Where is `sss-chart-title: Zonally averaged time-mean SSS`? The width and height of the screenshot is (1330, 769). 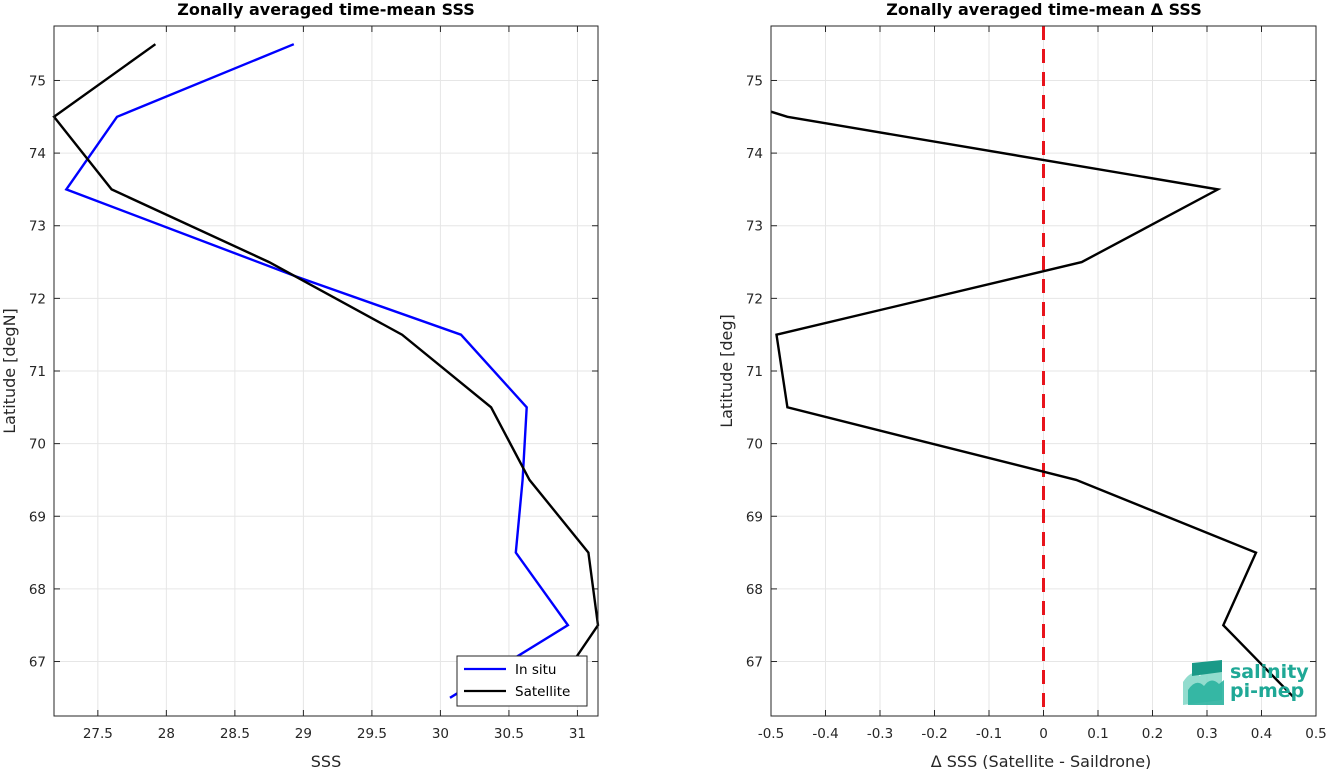 sss-chart-title: Zonally averaged time-mean SSS is located at coordinates (326, 9).